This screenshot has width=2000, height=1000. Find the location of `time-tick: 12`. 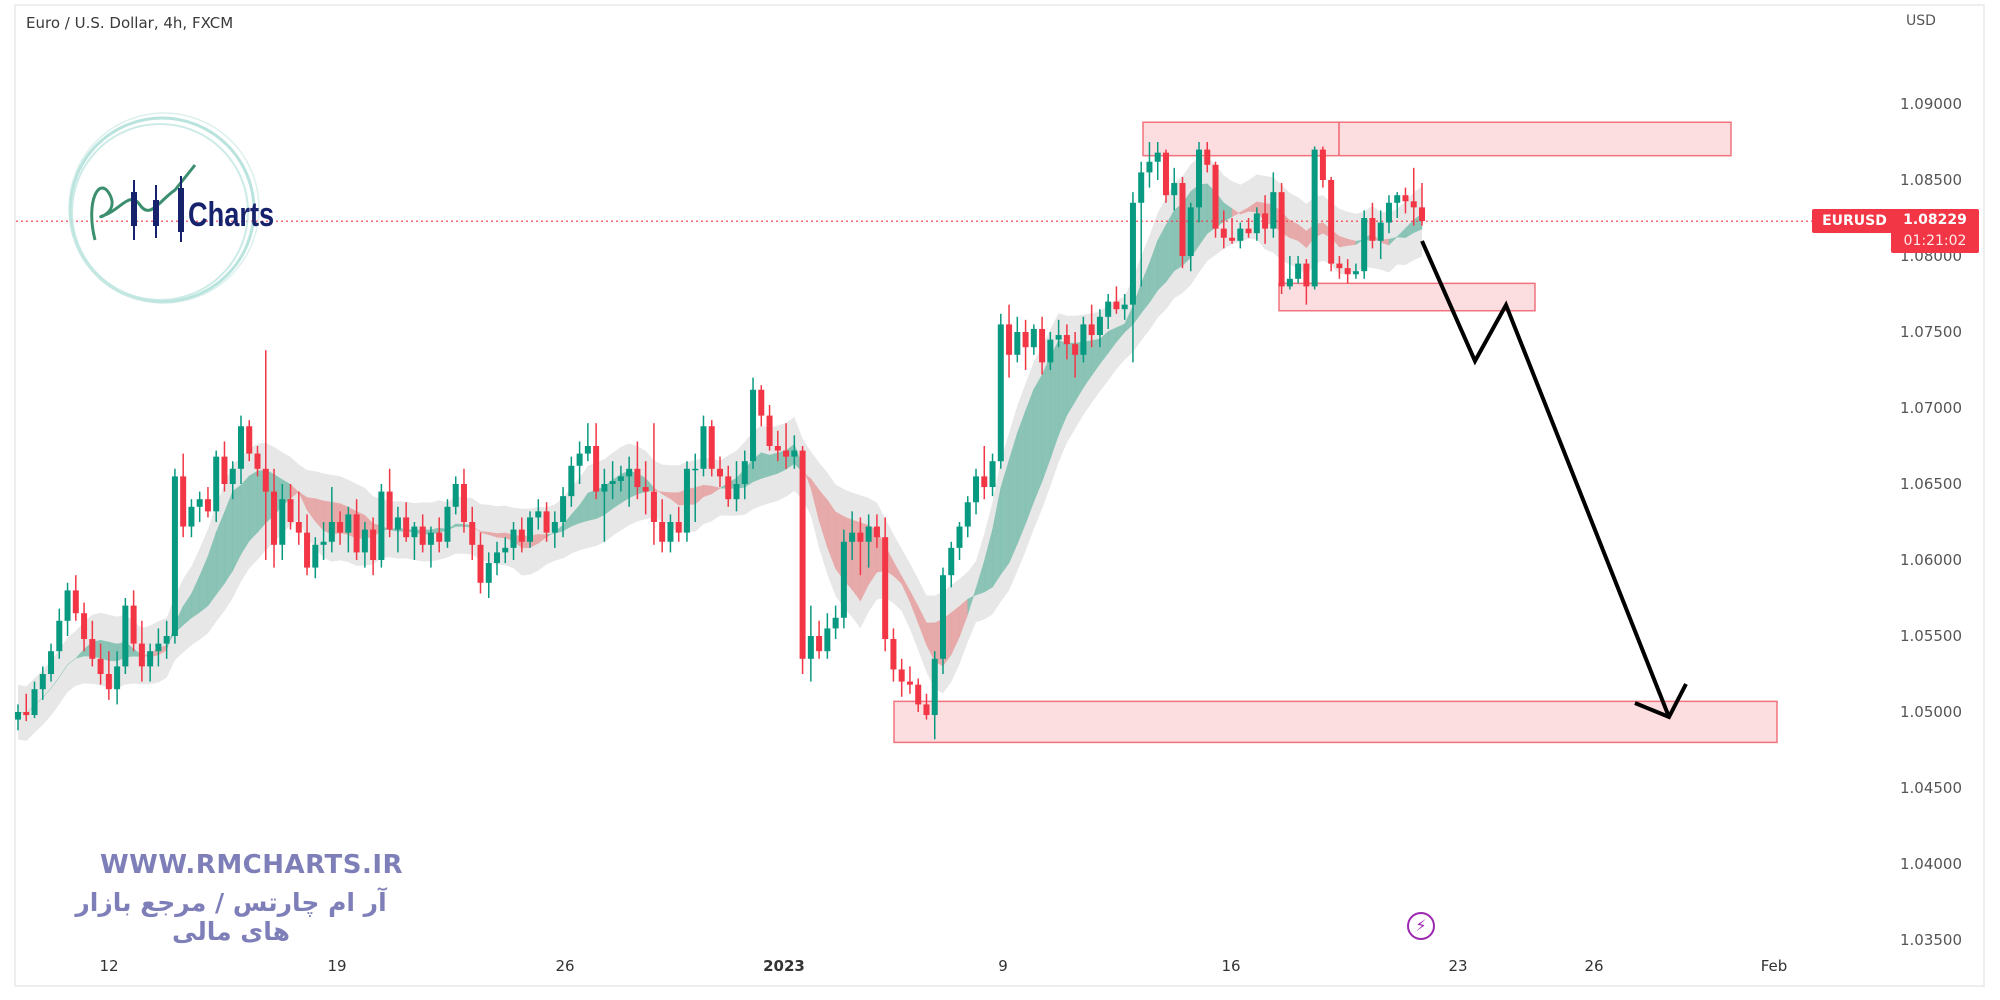

time-tick: 12 is located at coordinates (109, 966).